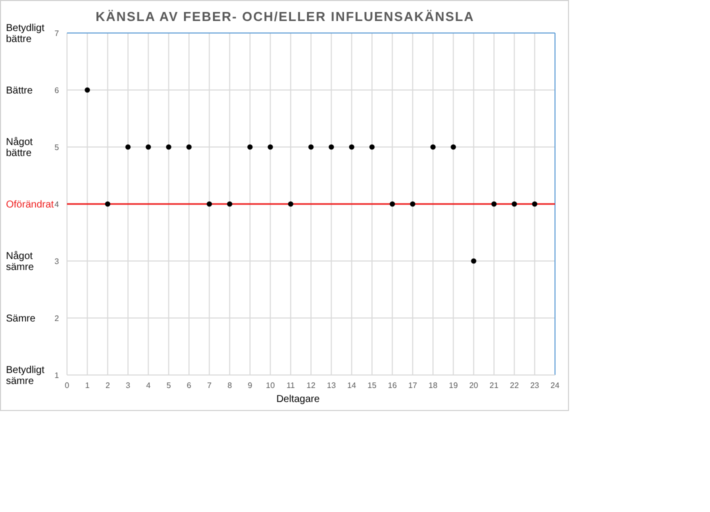  Describe the element at coordinates (229, 385) in the screenshot. I see `x-tick-label: 8` at that location.